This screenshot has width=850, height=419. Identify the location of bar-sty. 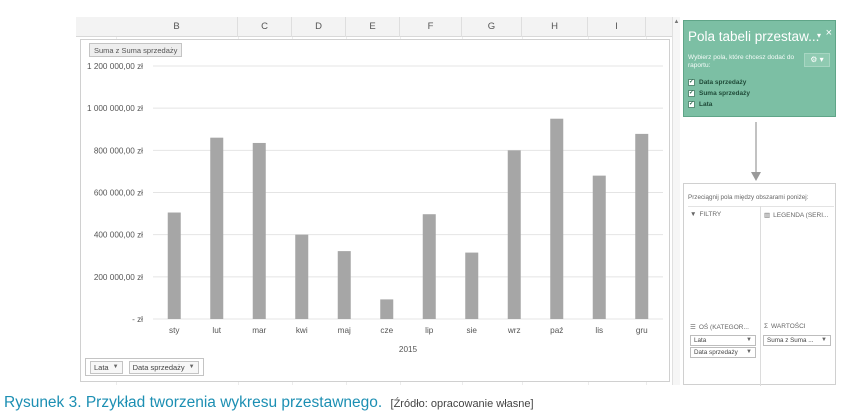
(174, 265).